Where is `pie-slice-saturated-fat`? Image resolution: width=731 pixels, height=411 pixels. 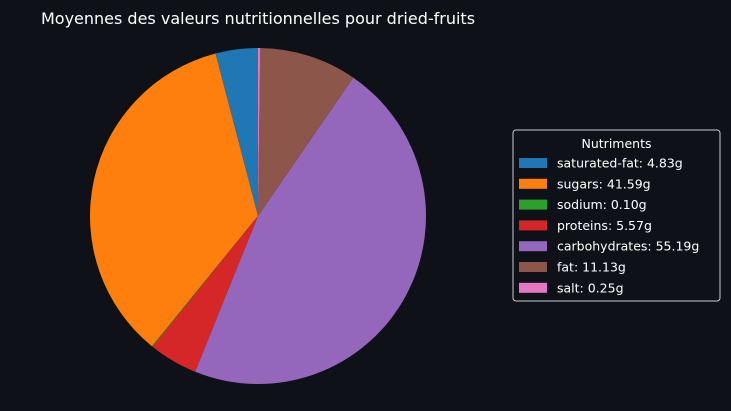
pie-slice-saturated-fat is located at coordinates (236, 132).